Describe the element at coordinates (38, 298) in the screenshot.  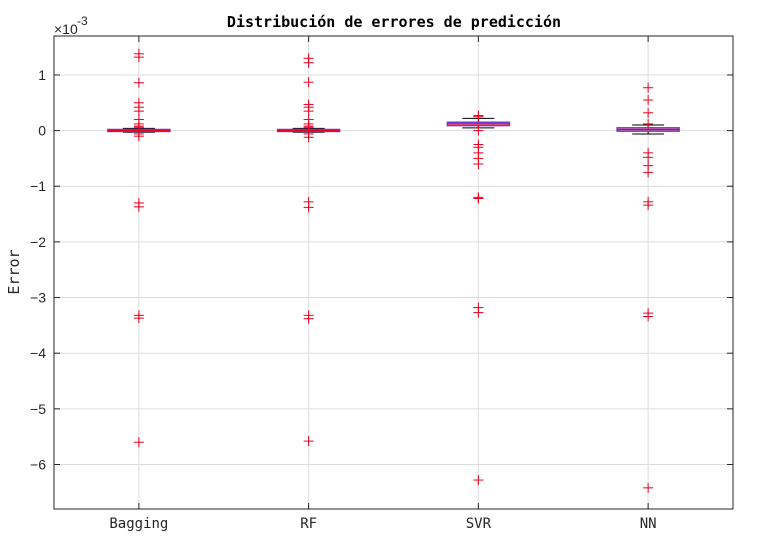
I see `y-tick-label: −3` at that location.